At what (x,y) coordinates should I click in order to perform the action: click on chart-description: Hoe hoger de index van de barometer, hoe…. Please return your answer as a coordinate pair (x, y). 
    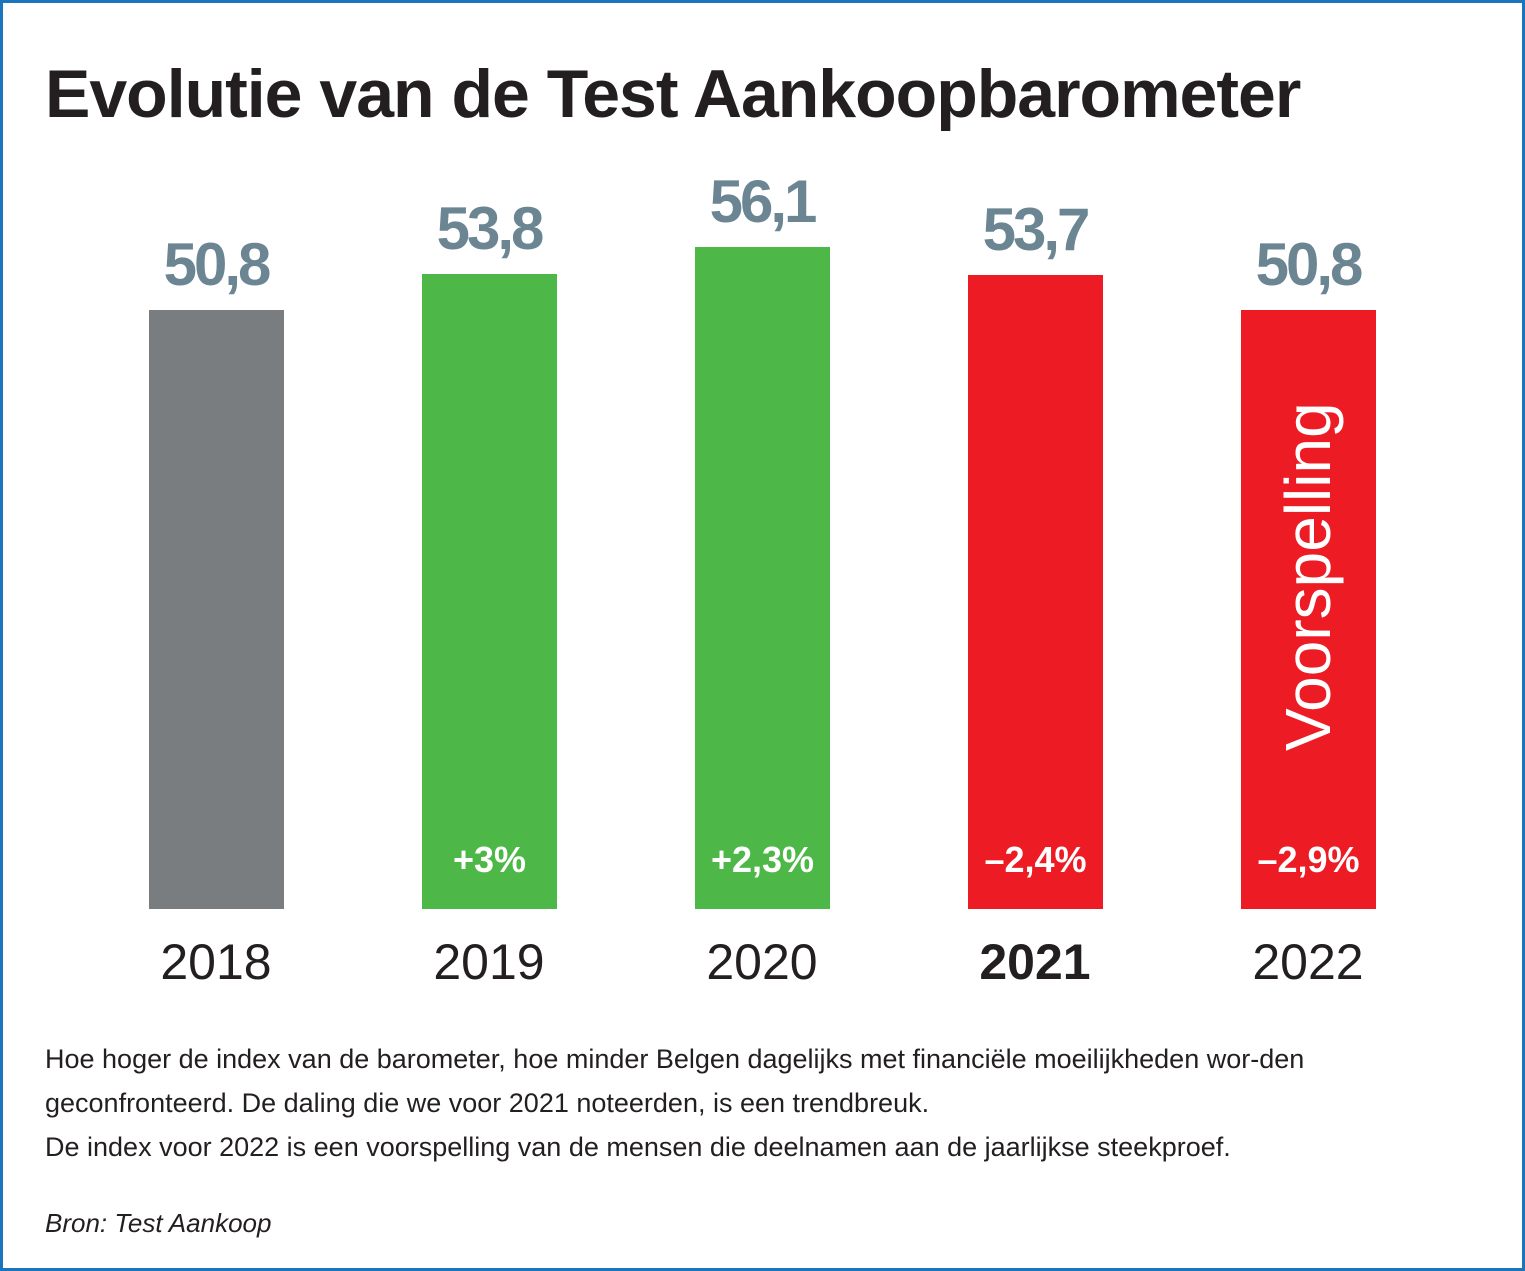
    Looking at the image, I should click on (760, 1103).